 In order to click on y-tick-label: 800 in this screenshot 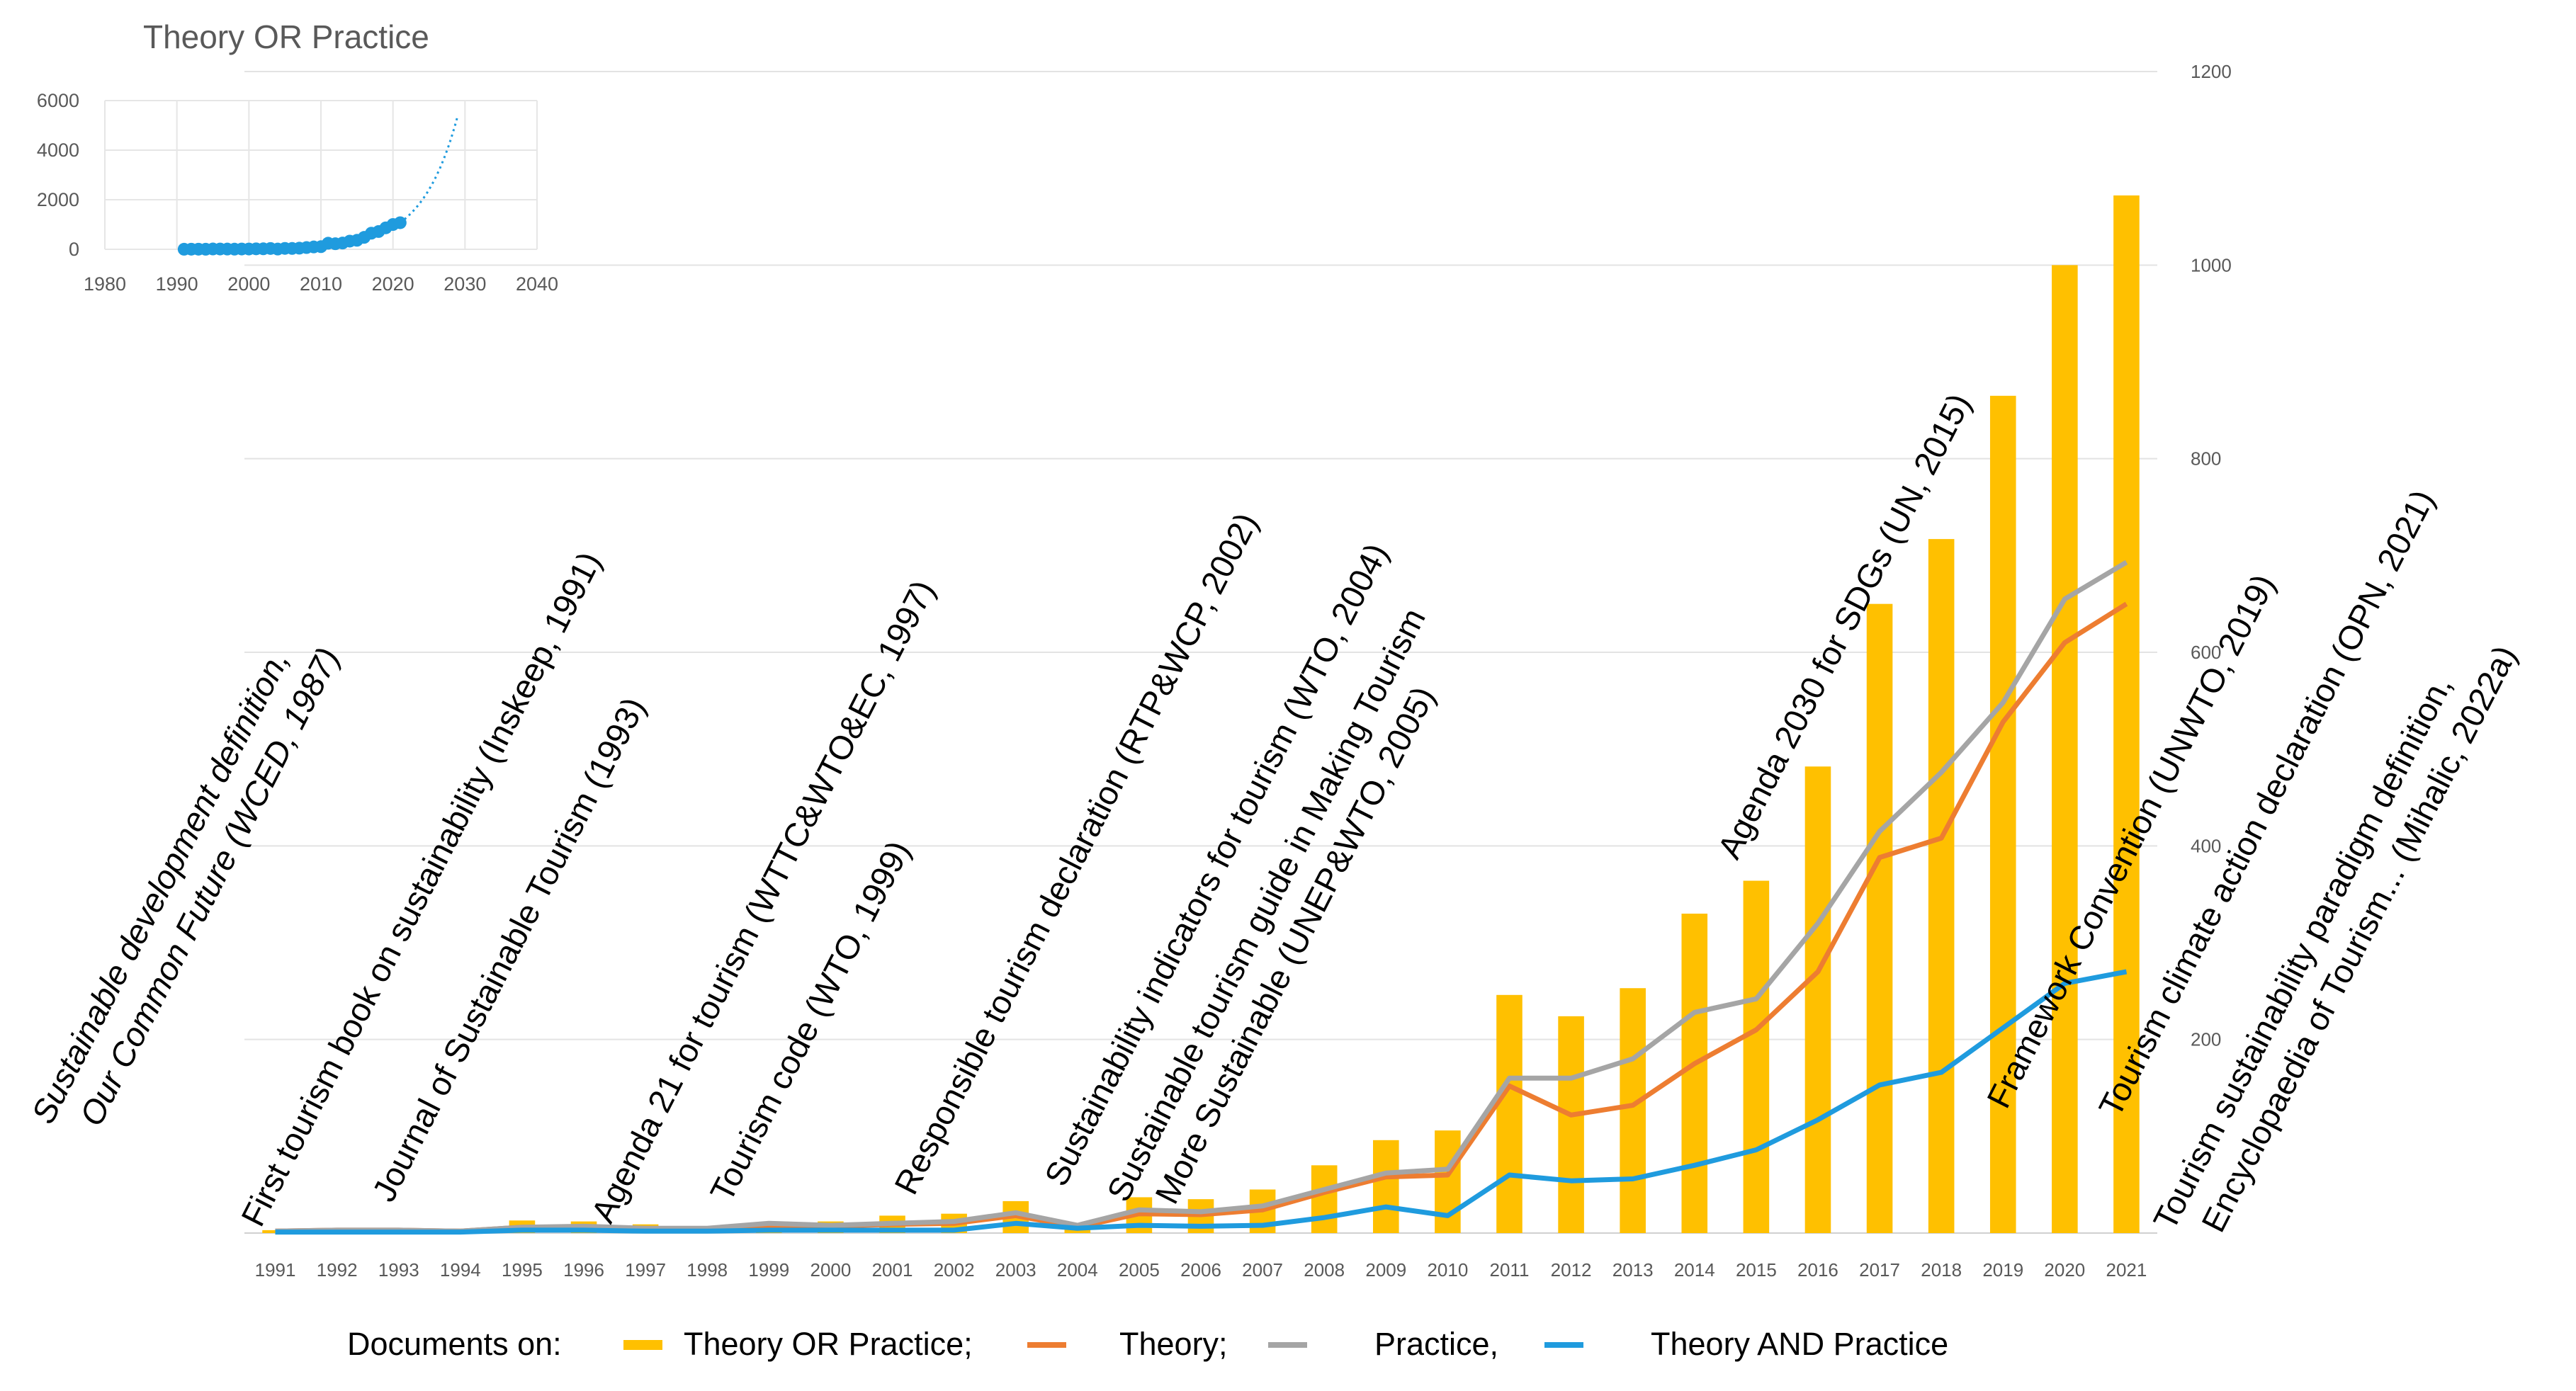, I will do `click(2206, 459)`.